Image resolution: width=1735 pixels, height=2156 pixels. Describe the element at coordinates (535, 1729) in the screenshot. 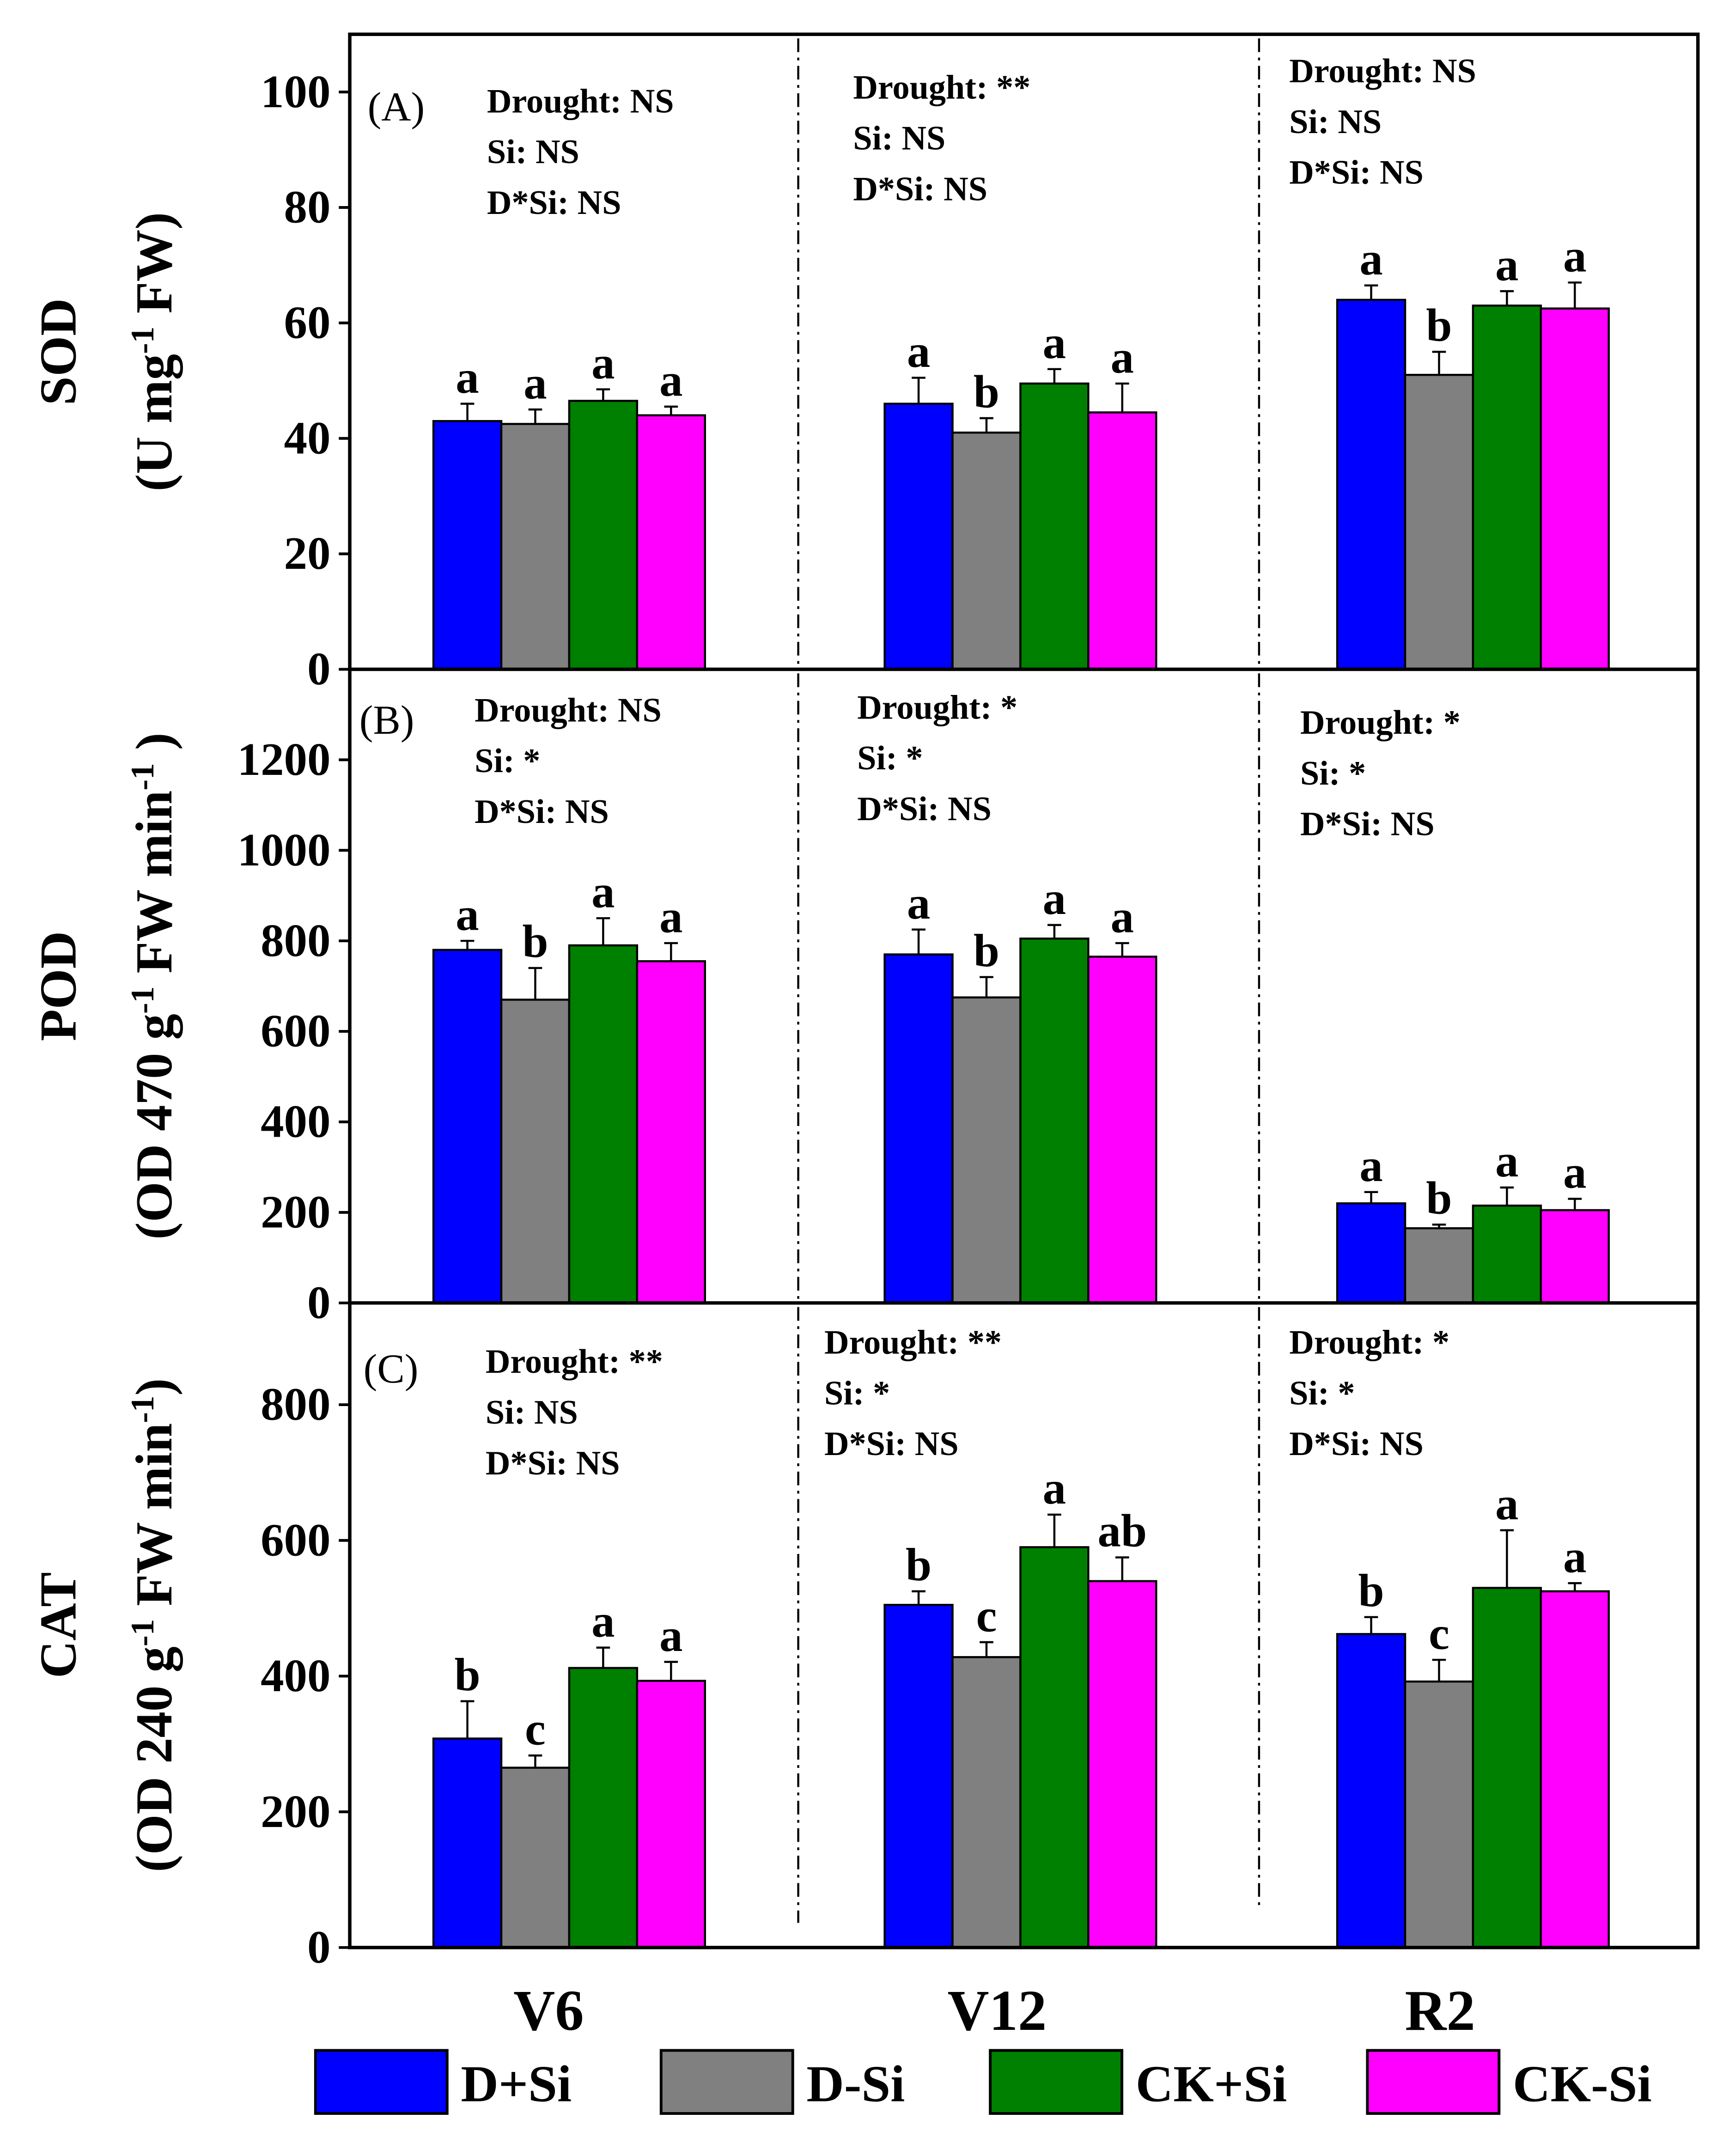

I see `significance-letter: c` at that location.